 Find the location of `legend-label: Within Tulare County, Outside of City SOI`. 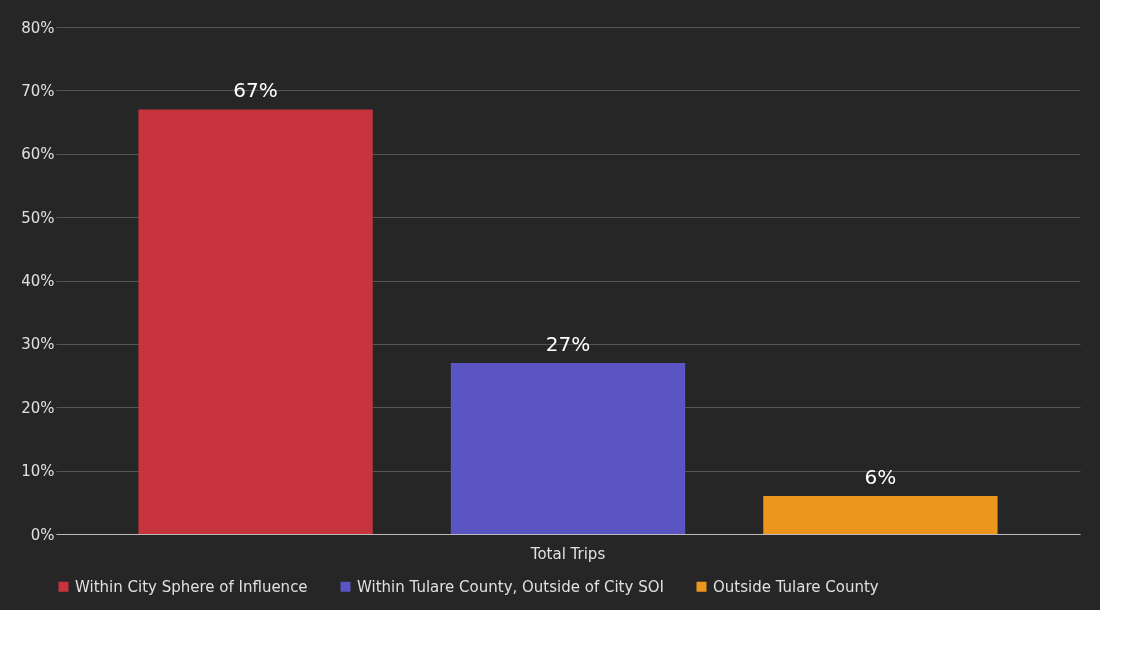

legend-label: Within Tulare County, Outside of City SOI is located at coordinates (510, 586).